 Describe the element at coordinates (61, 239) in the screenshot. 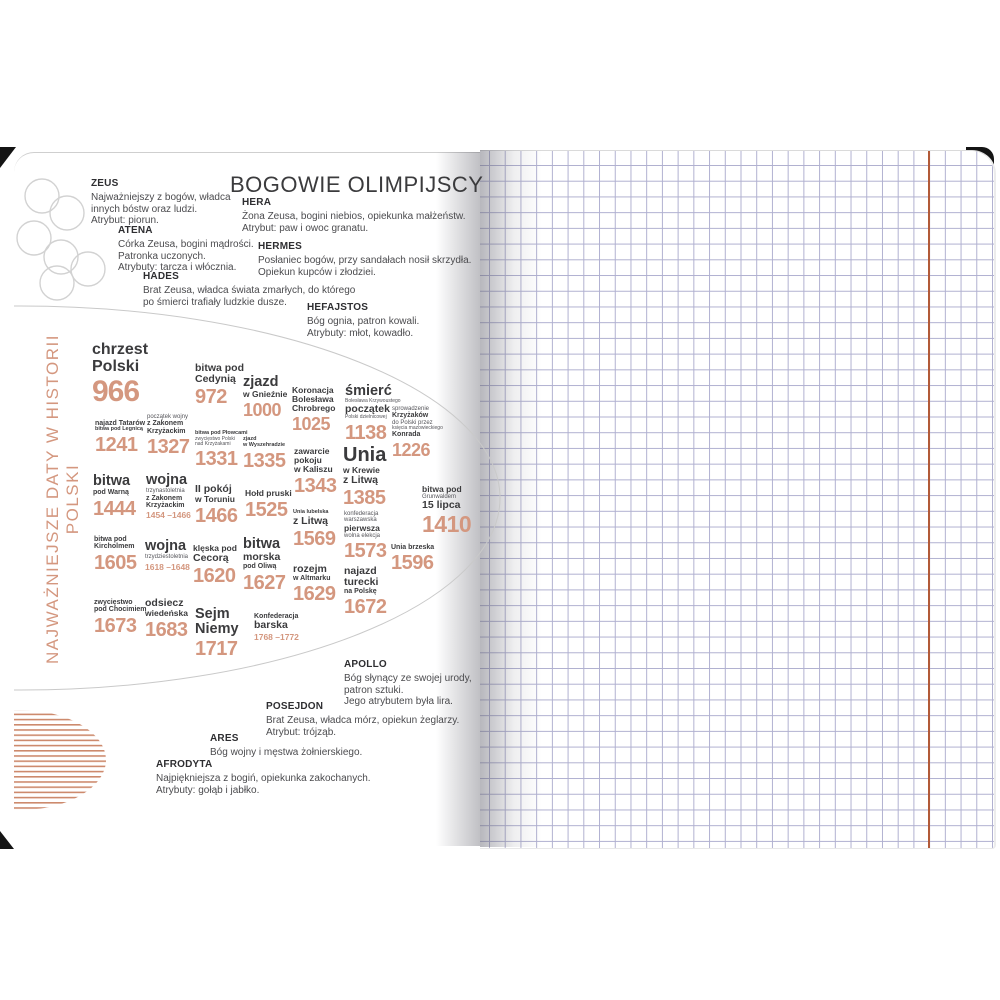

I see `circles-decoration` at that location.